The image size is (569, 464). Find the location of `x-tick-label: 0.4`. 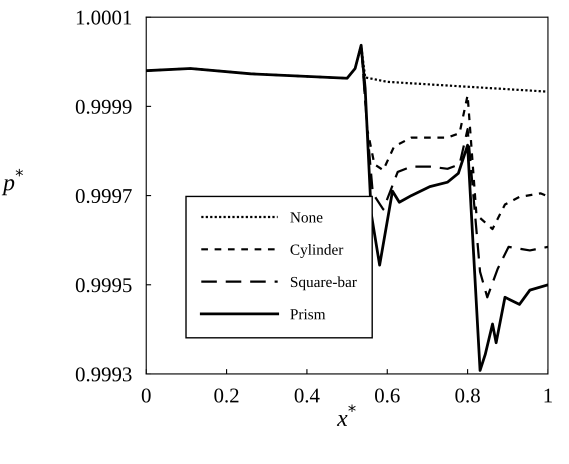

x-tick-label: 0.4 is located at coordinates (307, 395).